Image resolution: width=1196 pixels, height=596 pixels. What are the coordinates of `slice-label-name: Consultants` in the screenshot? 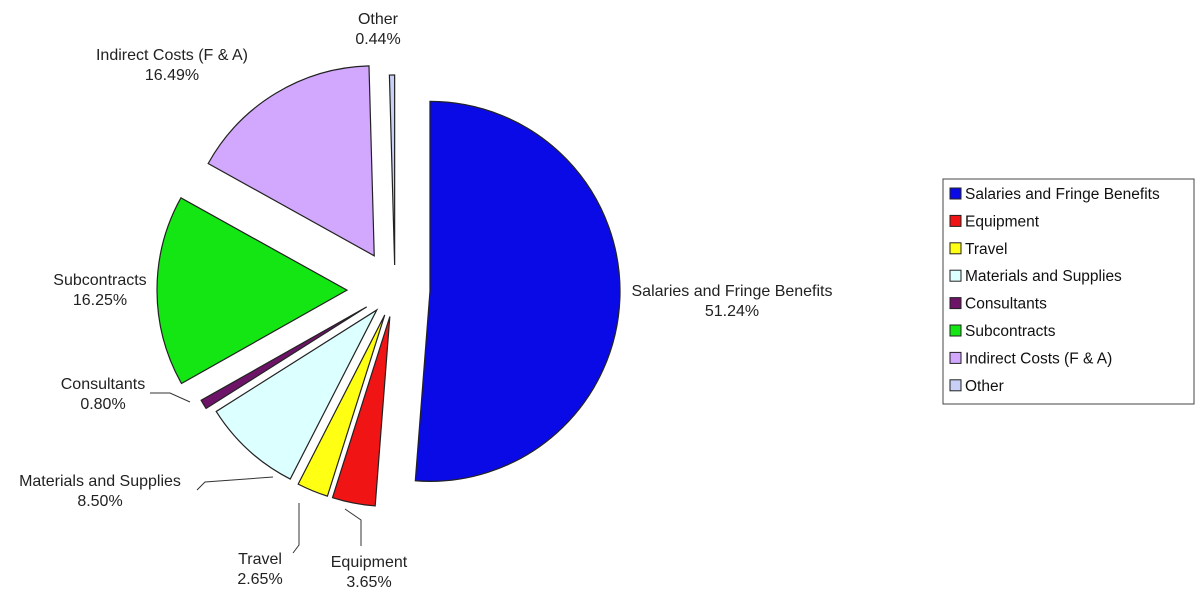 It's located at (103, 384).